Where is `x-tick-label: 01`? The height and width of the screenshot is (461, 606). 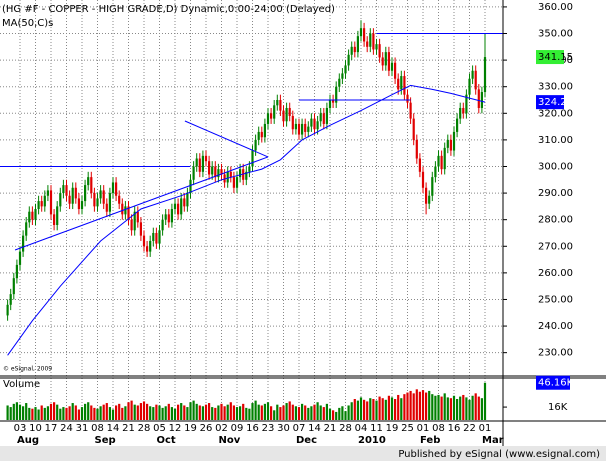
x-tick-label: 01 is located at coordinates (485, 428).